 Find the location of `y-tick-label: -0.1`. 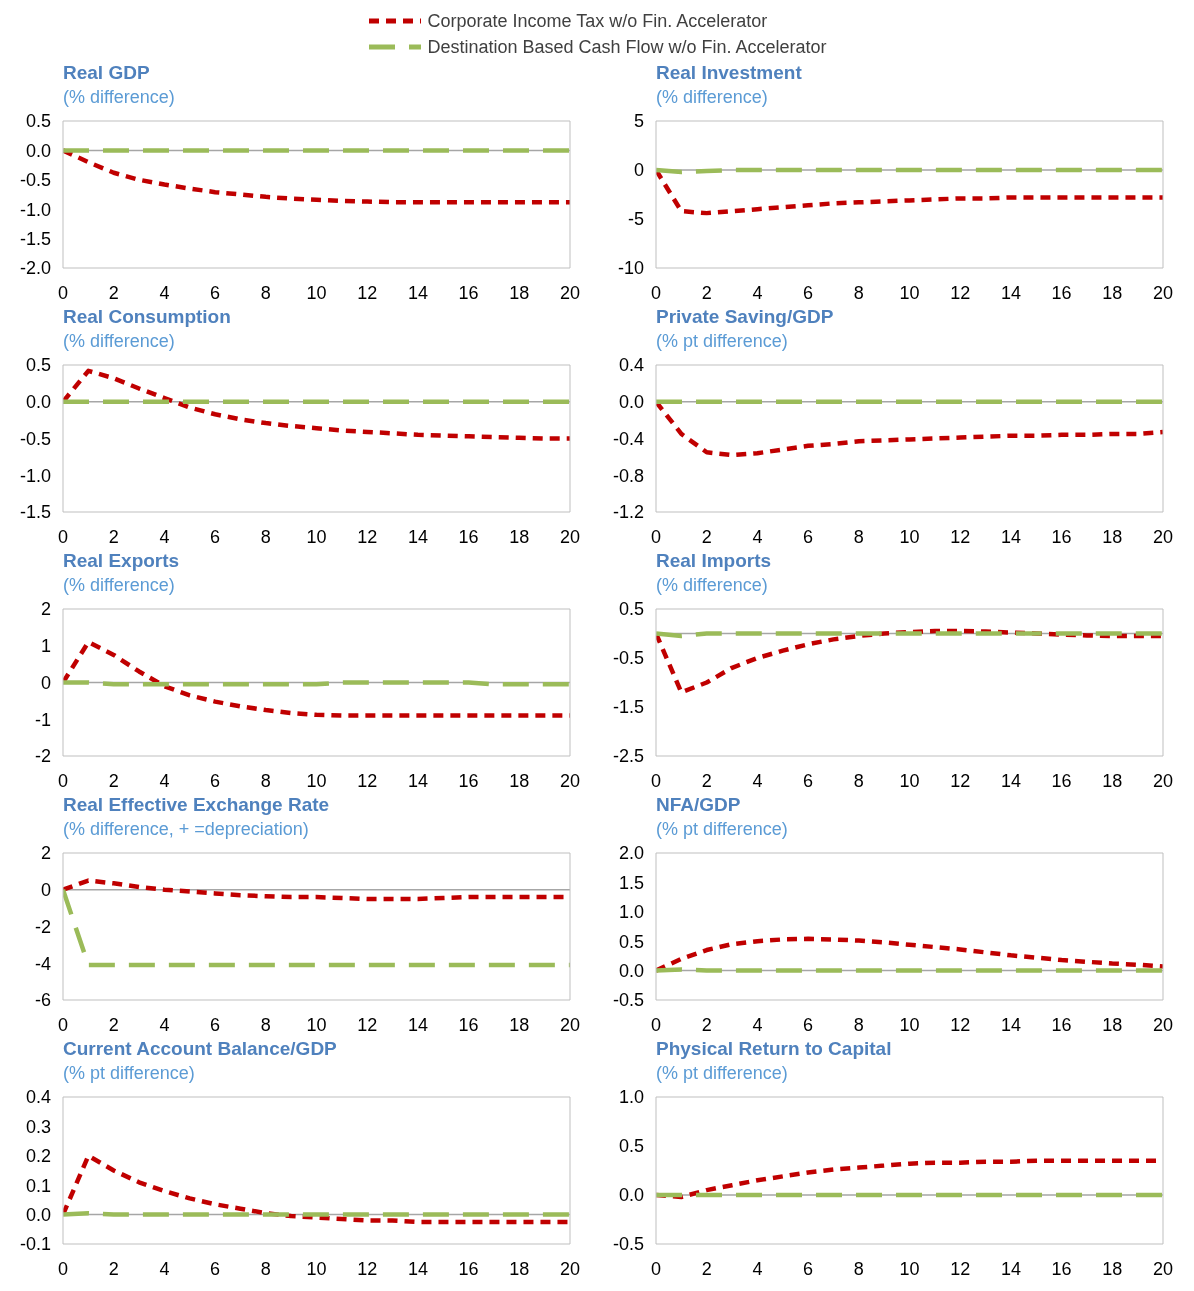

y-tick-label: -0.1 is located at coordinates (35, 1244).